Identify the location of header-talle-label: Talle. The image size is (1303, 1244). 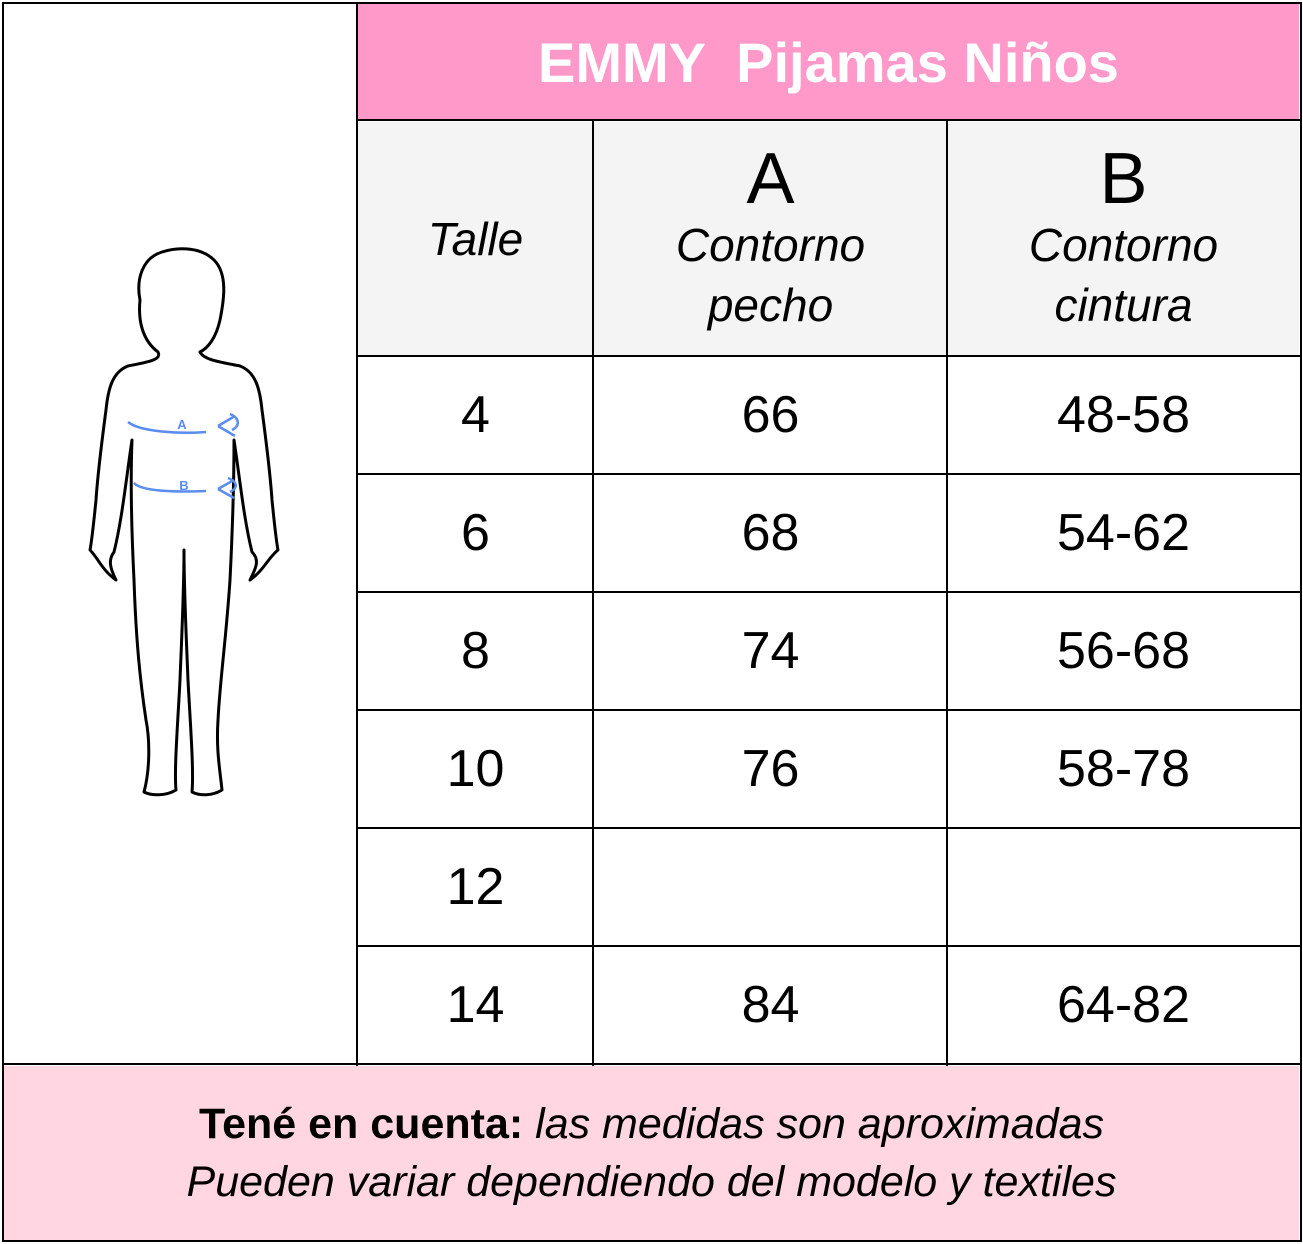
(475, 239).